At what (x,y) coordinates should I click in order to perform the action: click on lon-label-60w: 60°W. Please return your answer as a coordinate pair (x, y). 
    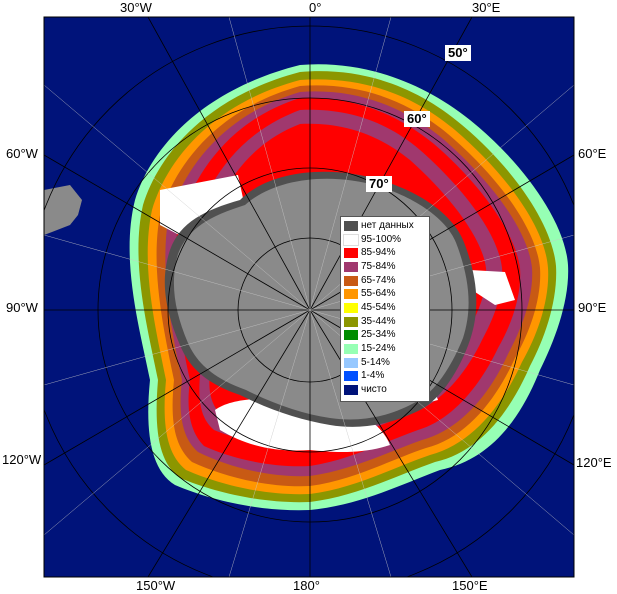
    Looking at the image, I should click on (22, 153).